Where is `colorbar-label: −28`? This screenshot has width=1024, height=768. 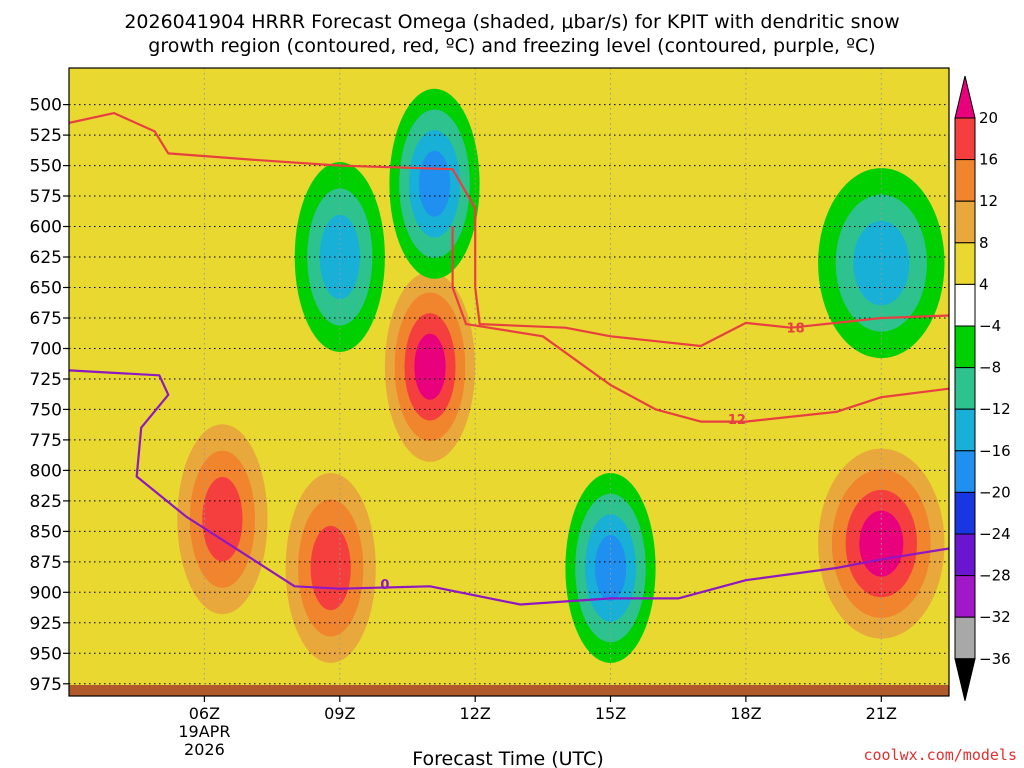
colorbar-label: −28 is located at coordinates (995, 576).